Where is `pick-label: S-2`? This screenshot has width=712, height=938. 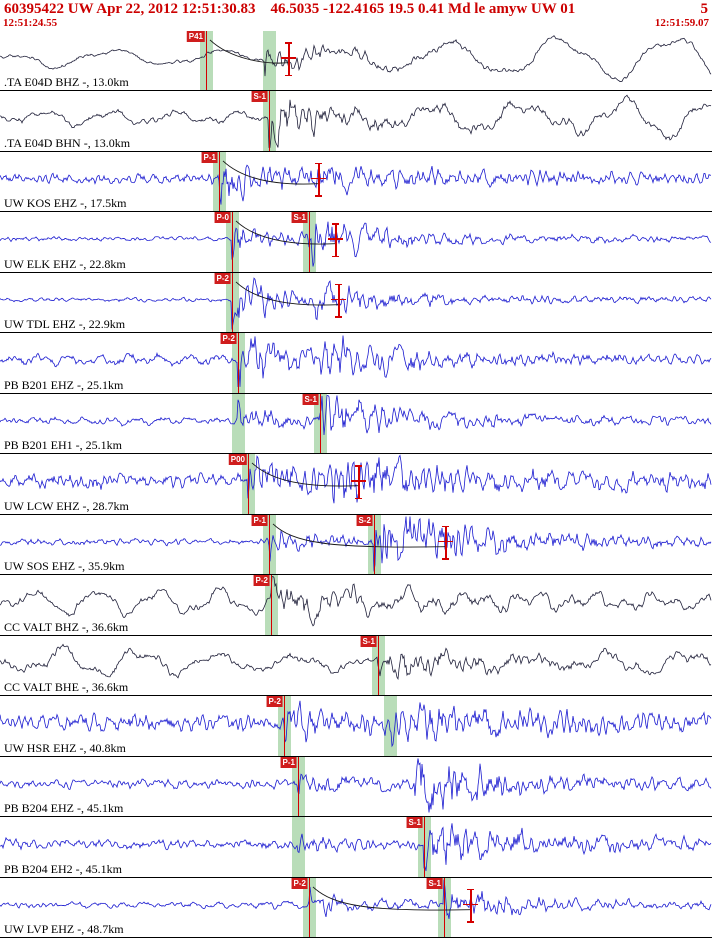
pick-label: S-2 is located at coordinates (364, 520).